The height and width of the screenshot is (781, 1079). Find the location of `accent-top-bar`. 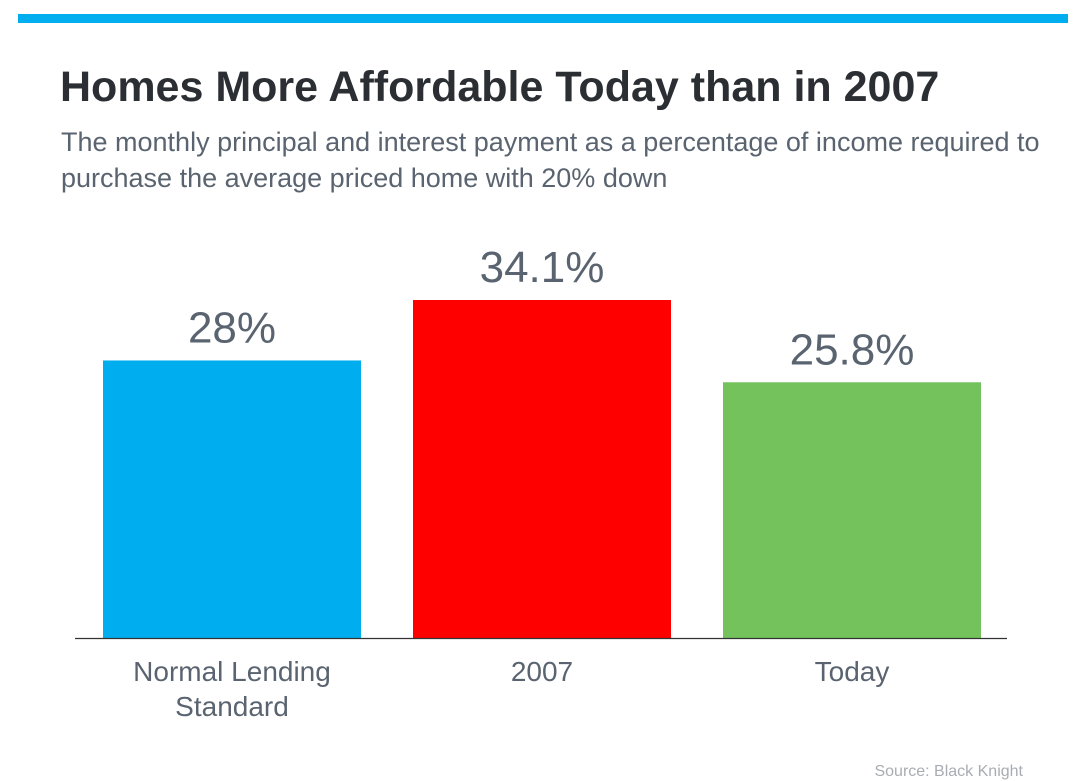

accent-top-bar is located at coordinates (543, 18).